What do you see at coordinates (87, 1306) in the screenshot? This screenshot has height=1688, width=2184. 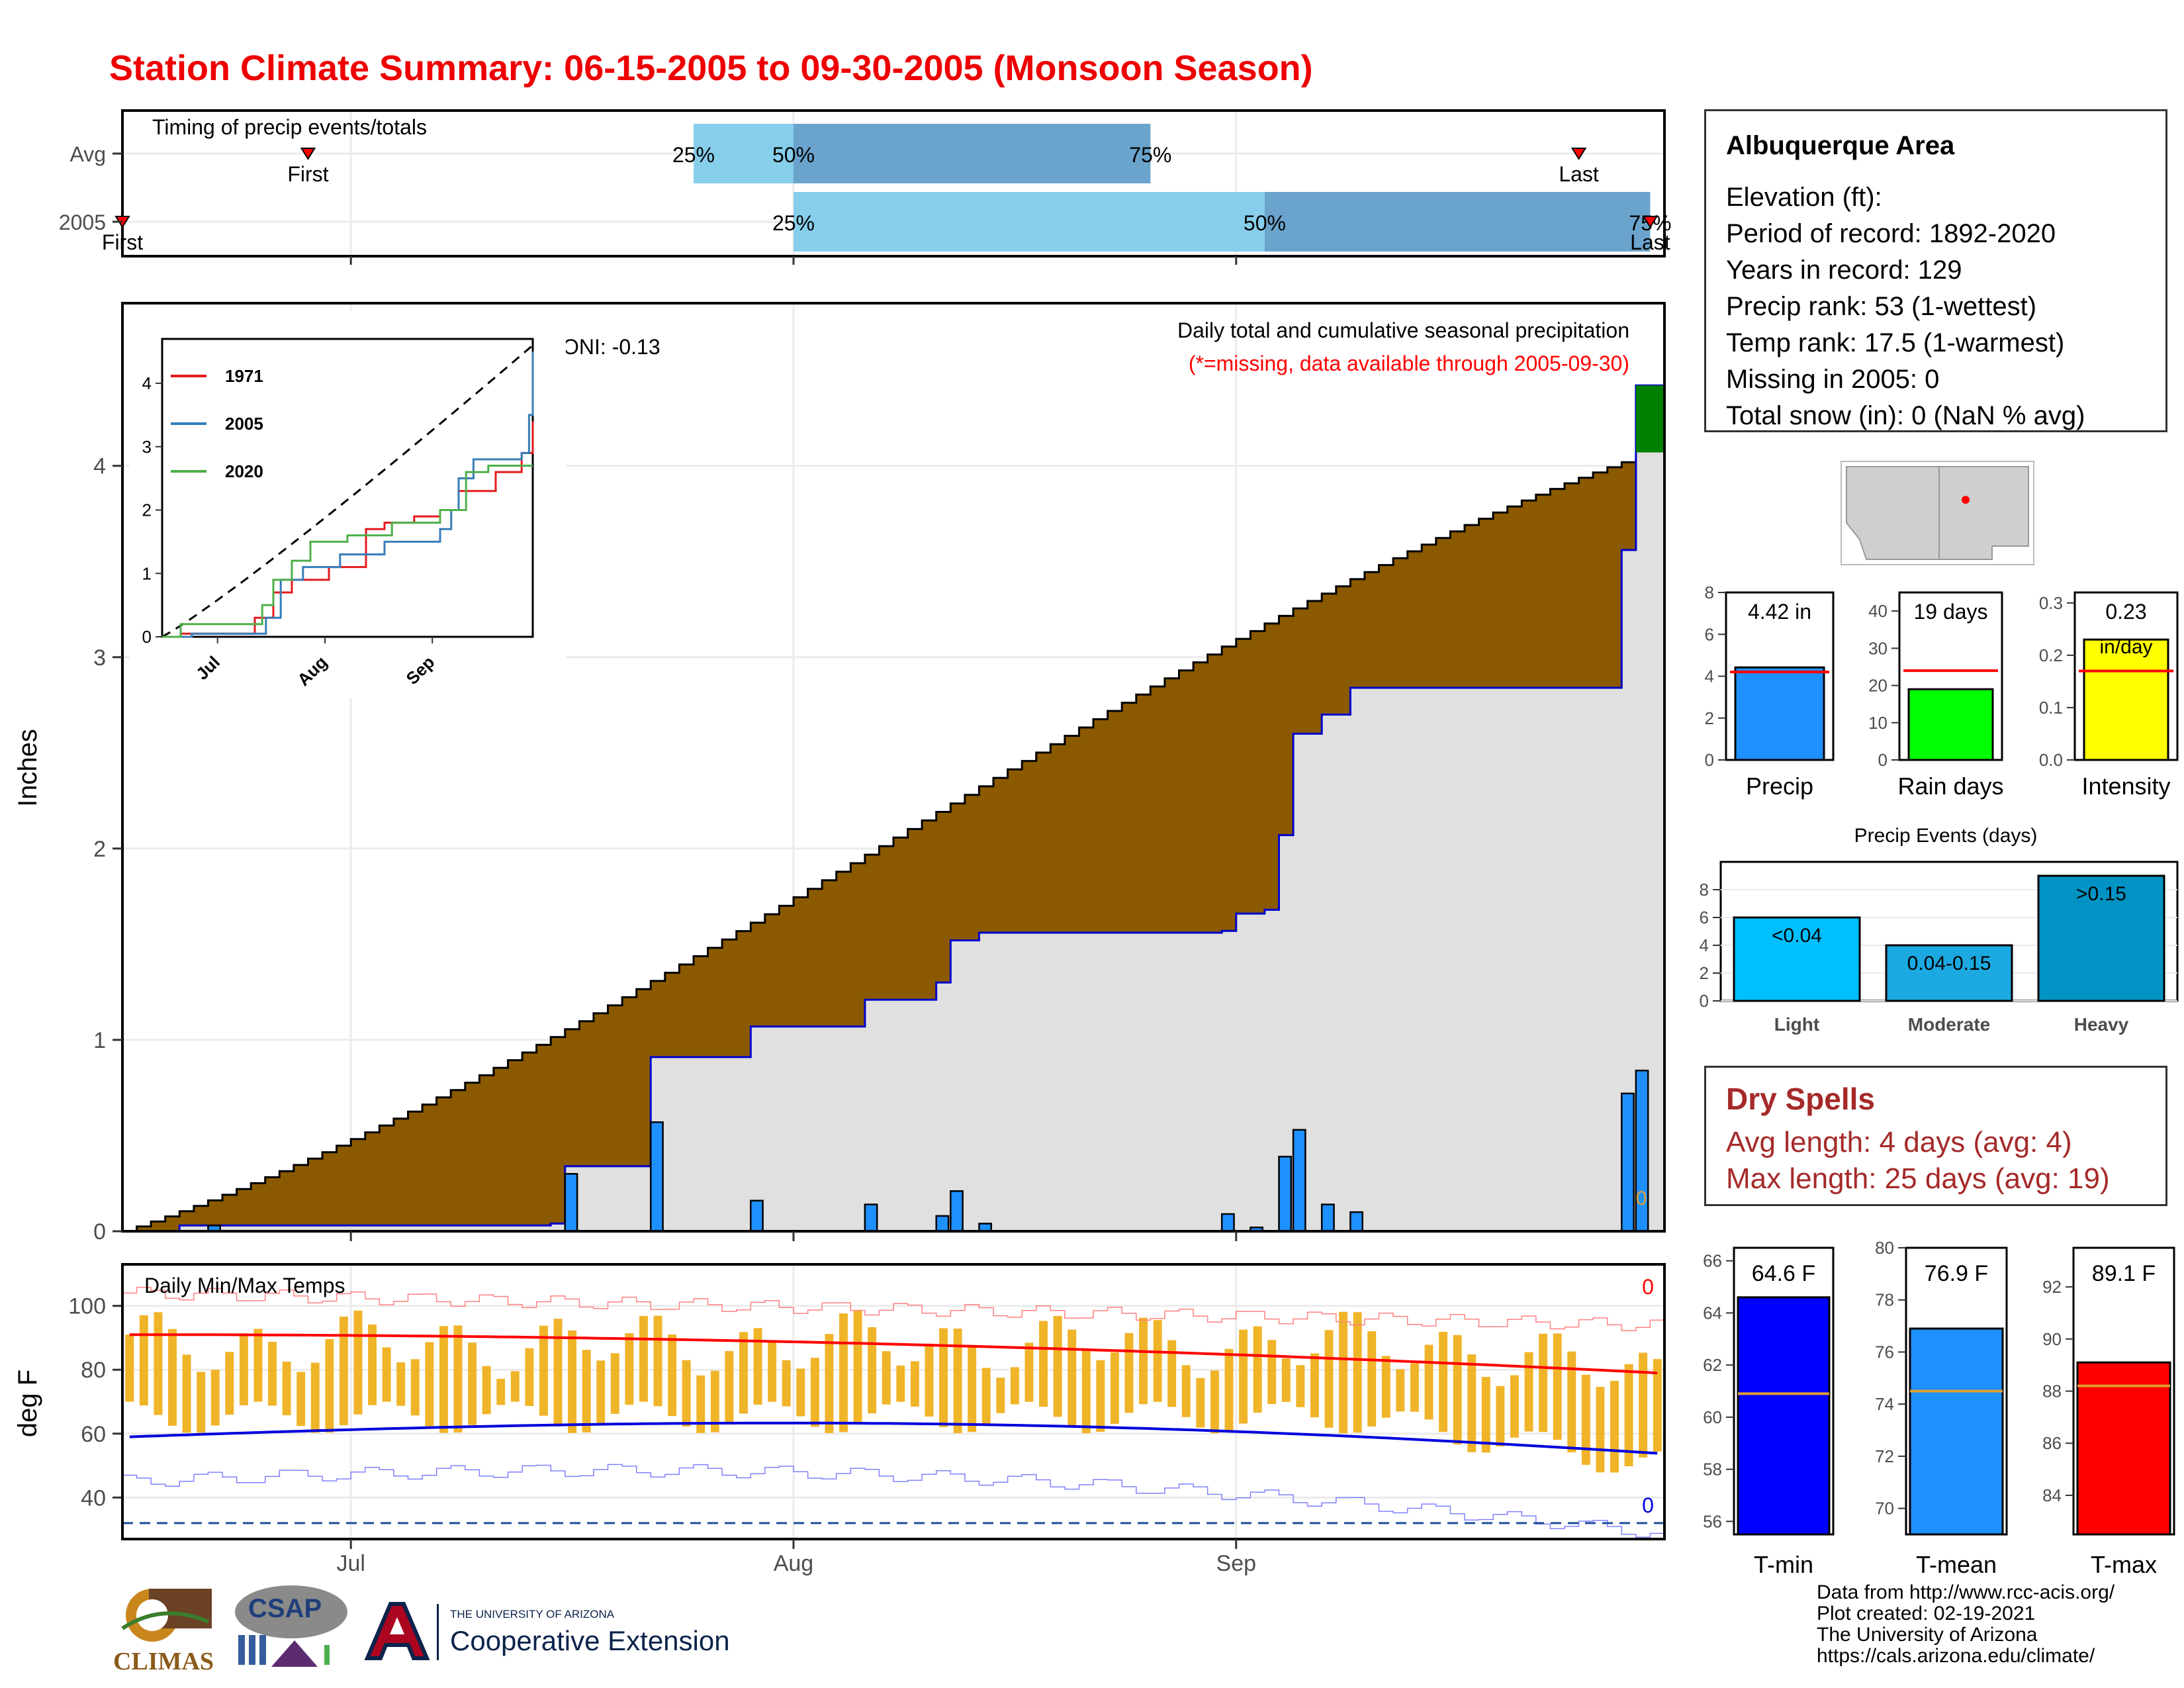 I see `temp-y-tick-label: 100` at bounding box center [87, 1306].